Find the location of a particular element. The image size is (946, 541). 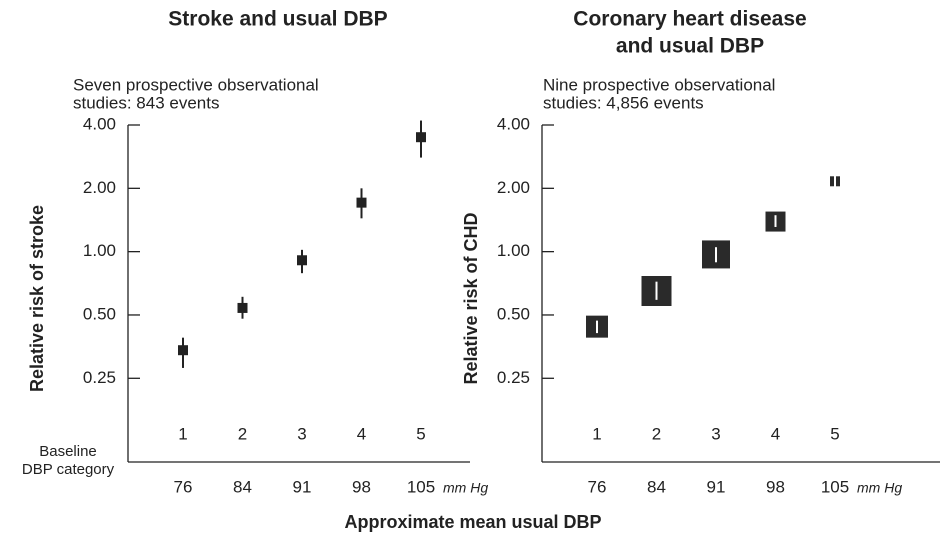

category-row-label: Baseline is located at coordinates (68, 451).